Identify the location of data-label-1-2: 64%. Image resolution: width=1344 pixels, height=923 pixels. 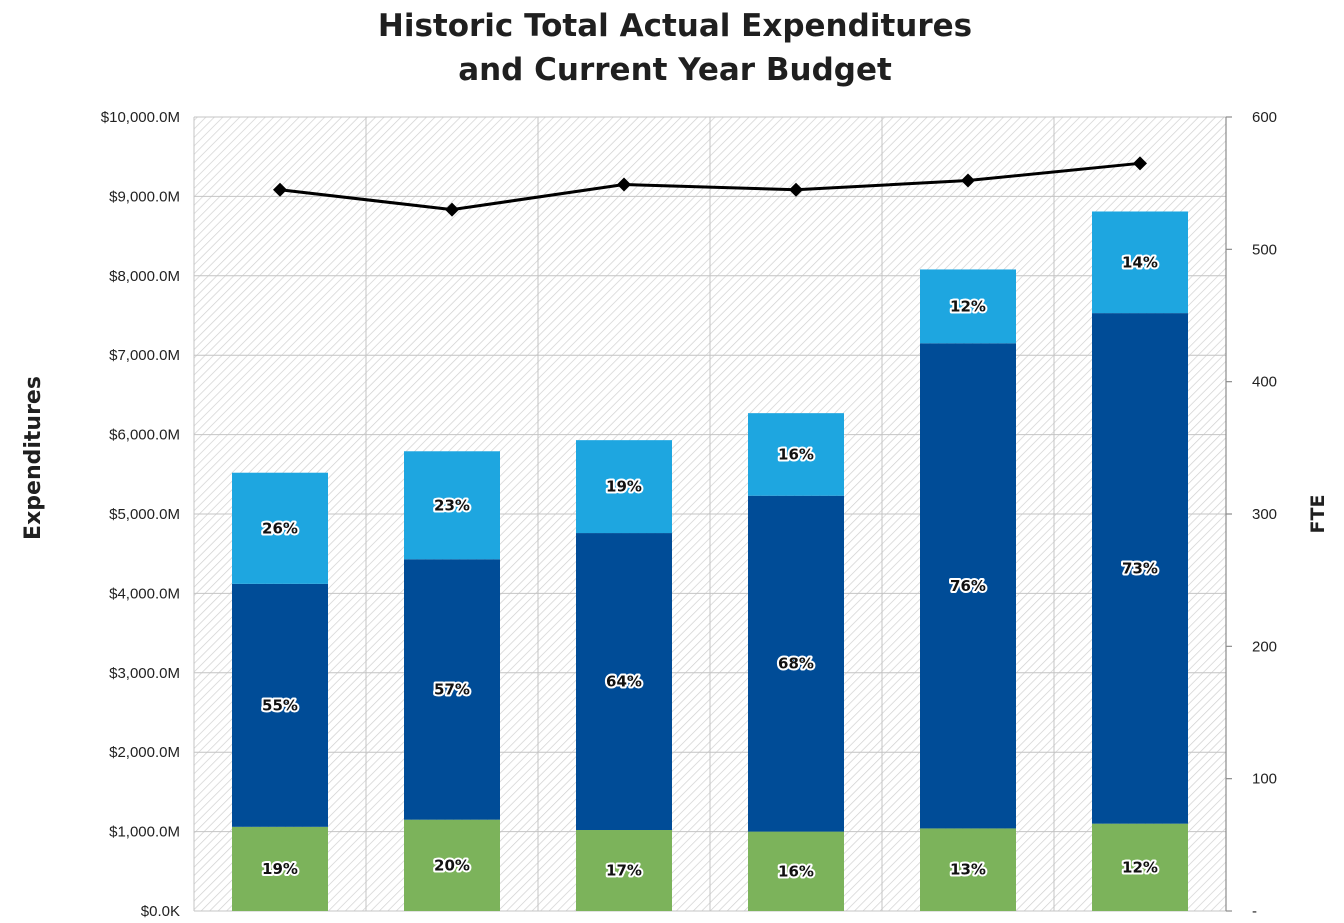
(624, 682).